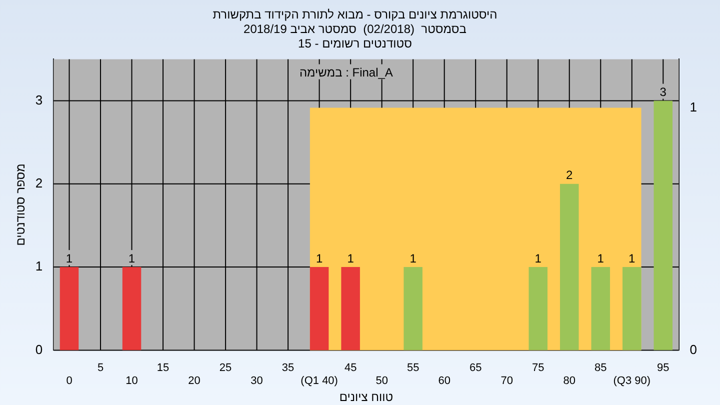 This screenshot has height=405, width=720. What do you see at coordinates (538, 368) in the screenshot?
I see `x-tick-label: 75` at bounding box center [538, 368].